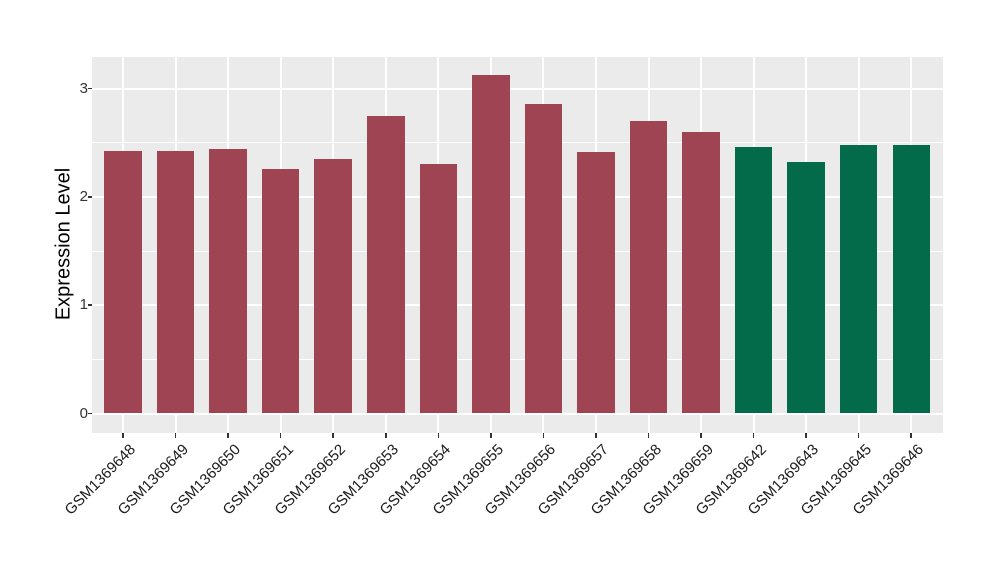 This screenshot has width=1000, height=580. Describe the element at coordinates (83, 88) in the screenshot. I see `y-tick-label: 3` at that location.